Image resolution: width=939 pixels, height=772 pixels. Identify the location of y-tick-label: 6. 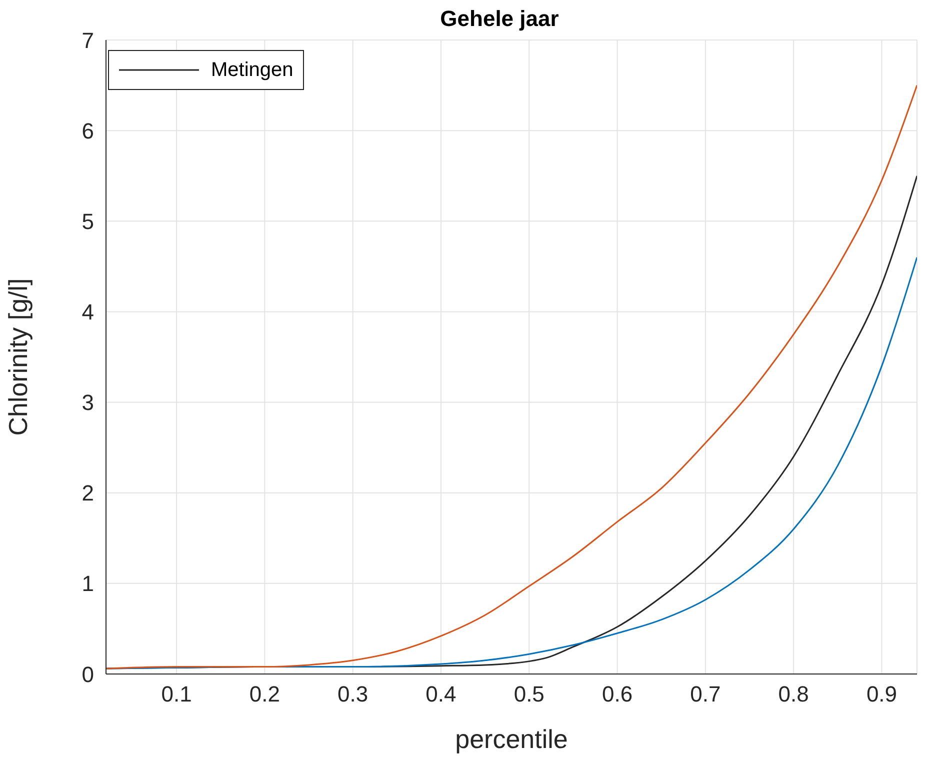
(88, 131).